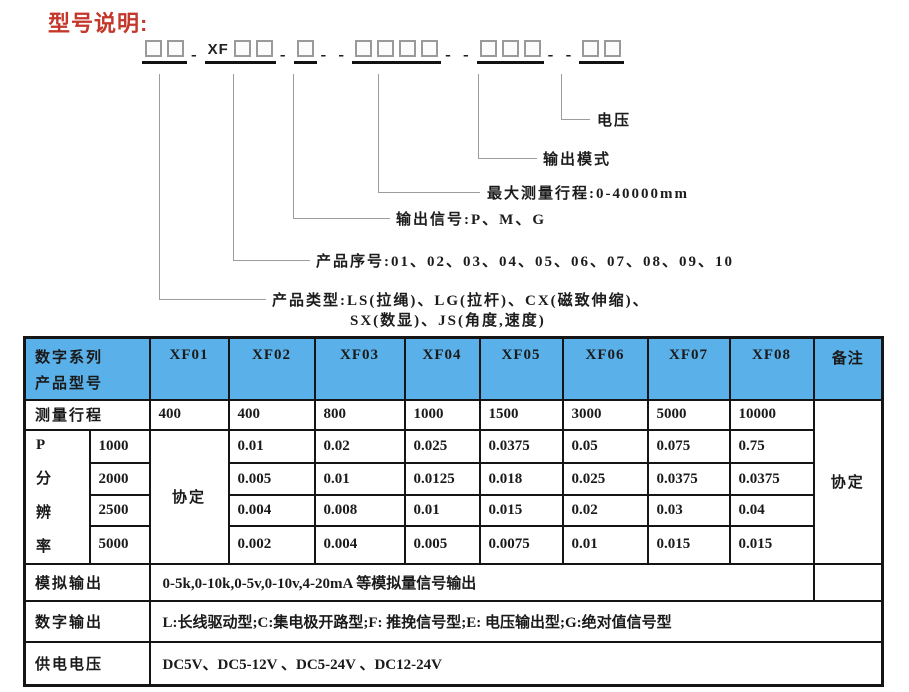 Image resolution: width=909 pixels, height=692 pixels. I want to click on resolution-label: P 分 辨 率, so click(57, 496).